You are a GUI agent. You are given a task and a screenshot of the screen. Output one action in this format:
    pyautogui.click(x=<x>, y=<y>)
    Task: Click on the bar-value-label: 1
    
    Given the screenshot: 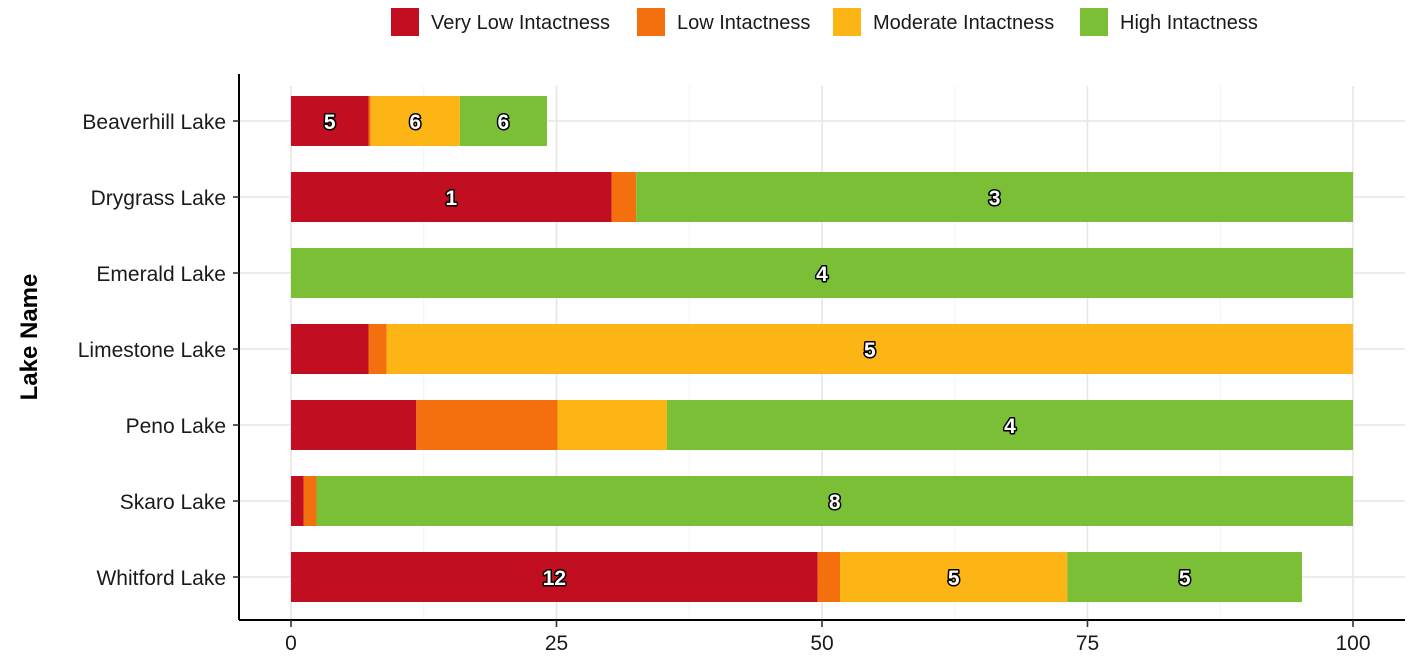 What is the action you would take?
    pyautogui.click(x=452, y=198)
    